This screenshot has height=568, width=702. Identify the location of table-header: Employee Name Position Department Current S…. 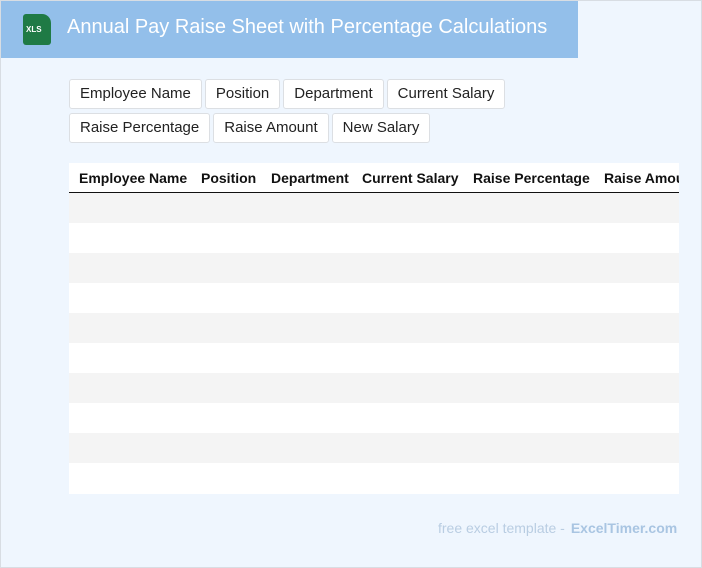
(374, 178).